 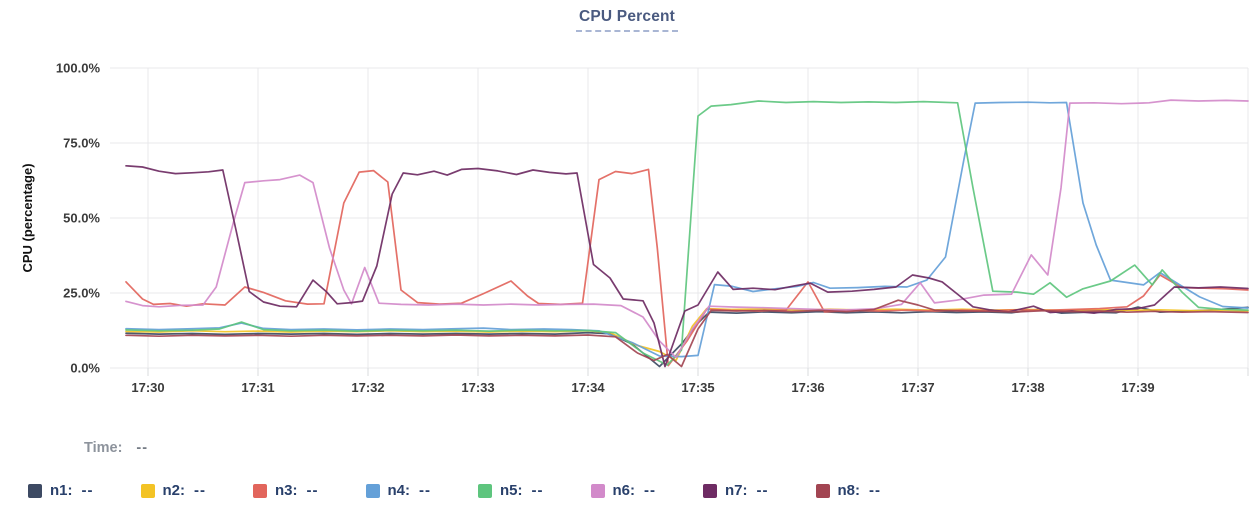 What do you see at coordinates (698, 372) in the screenshot?
I see `axis-tick-marks` at bounding box center [698, 372].